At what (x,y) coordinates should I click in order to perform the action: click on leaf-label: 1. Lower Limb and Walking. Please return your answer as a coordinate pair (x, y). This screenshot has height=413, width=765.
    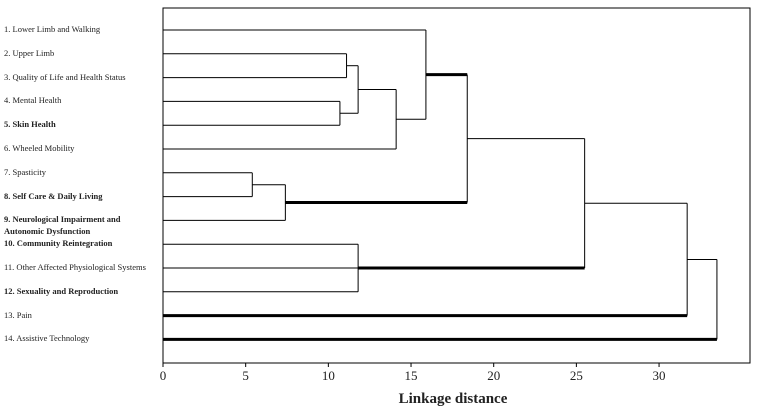
    Looking at the image, I should click on (52, 29).